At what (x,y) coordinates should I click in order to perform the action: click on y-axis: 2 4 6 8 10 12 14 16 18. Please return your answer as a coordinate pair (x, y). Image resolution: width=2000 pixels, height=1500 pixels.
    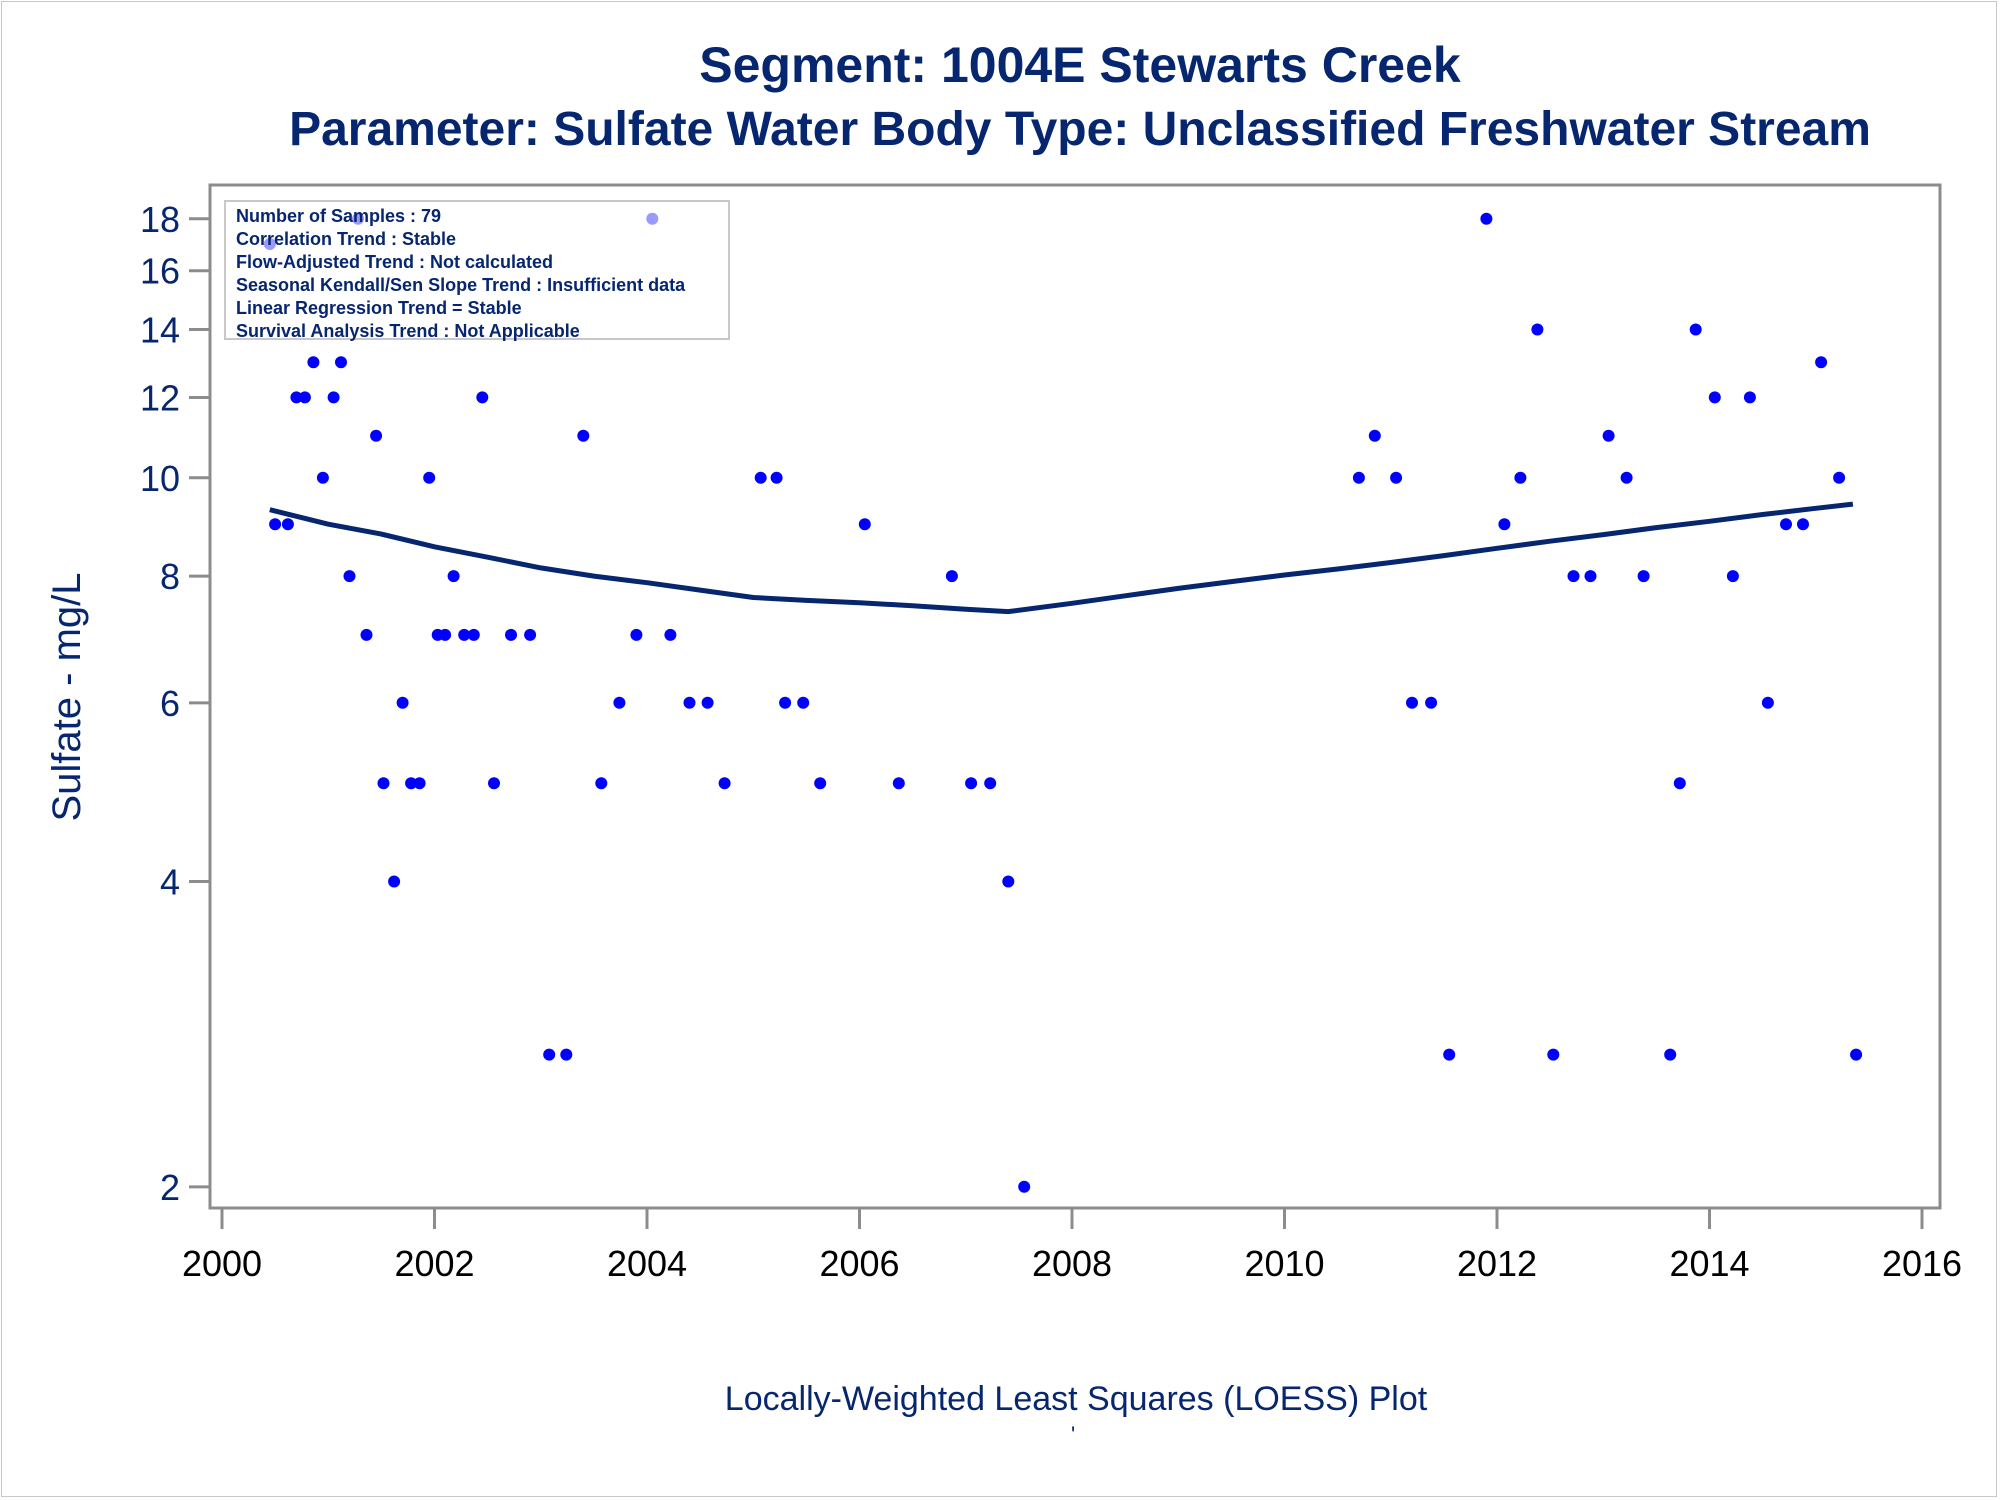
    Looking at the image, I should click on (175, 703).